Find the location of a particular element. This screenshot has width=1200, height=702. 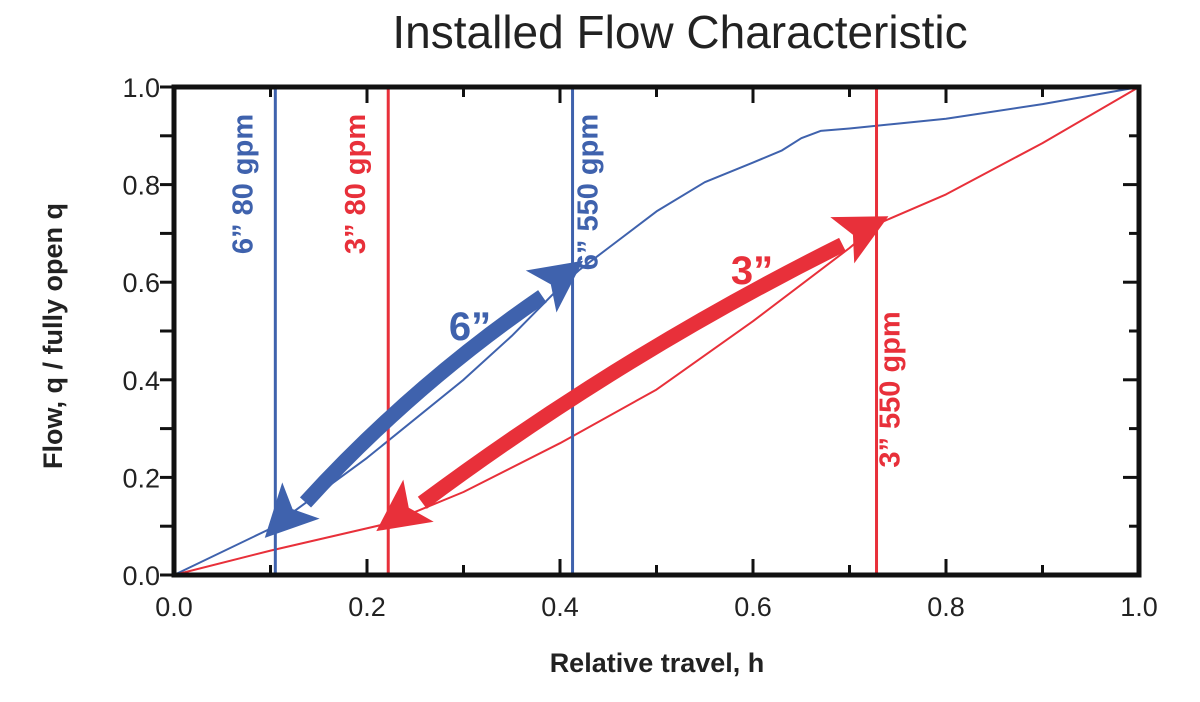

vertical-line-label-2: 6” 550 gpm is located at coordinates (589, 192).